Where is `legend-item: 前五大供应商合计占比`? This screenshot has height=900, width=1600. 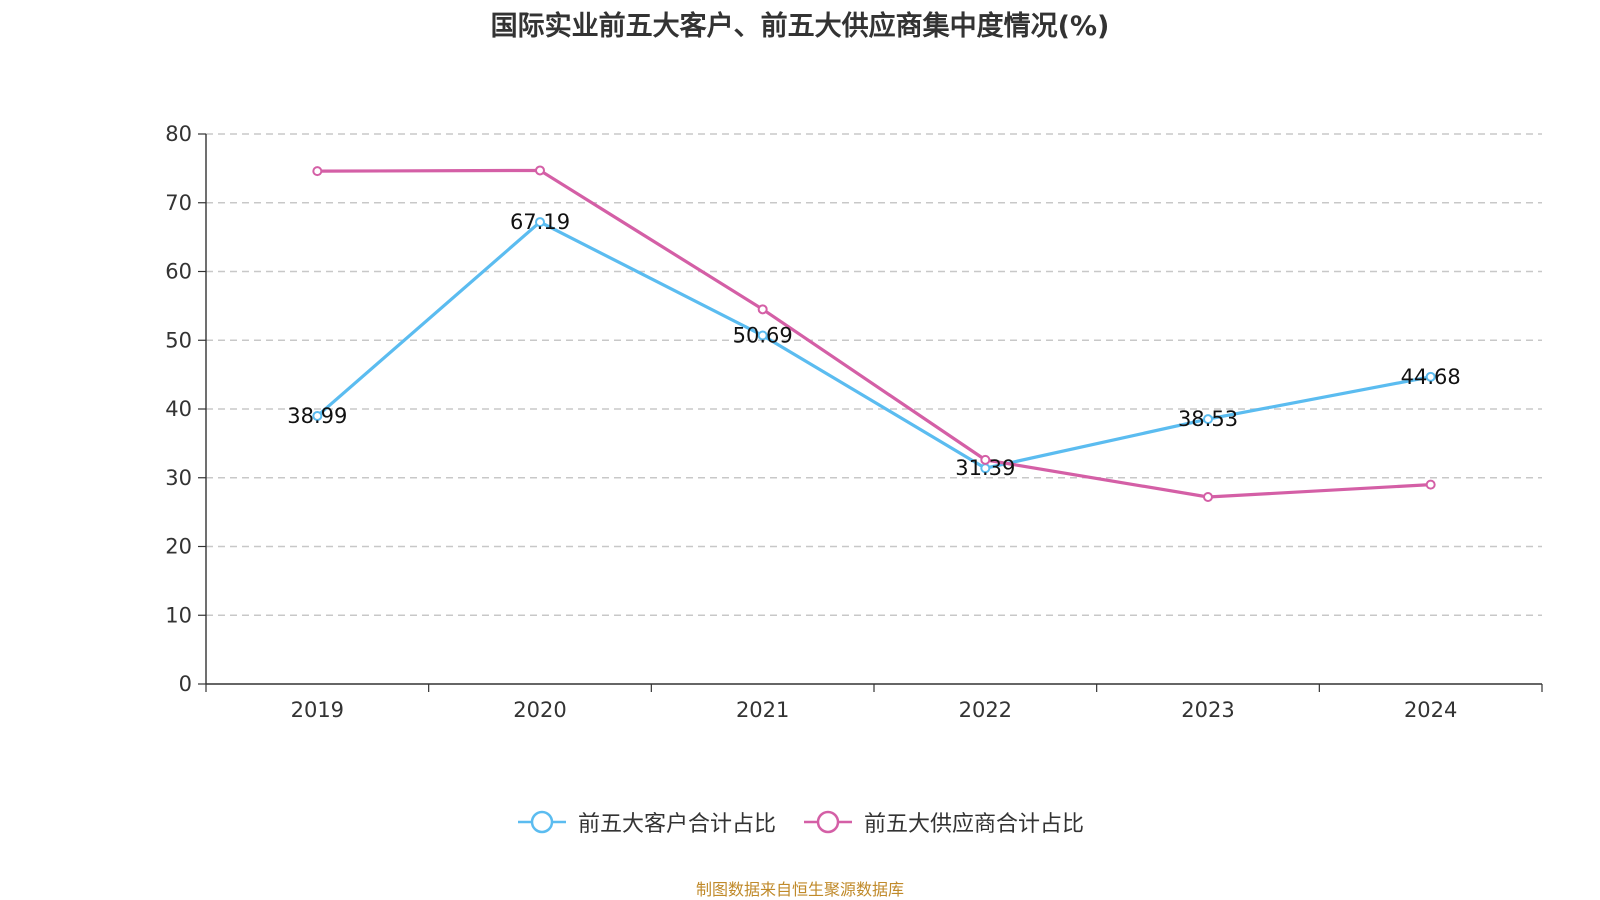 legend-item: 前五大供应商合计占比 is located at coordinates (943, 822).